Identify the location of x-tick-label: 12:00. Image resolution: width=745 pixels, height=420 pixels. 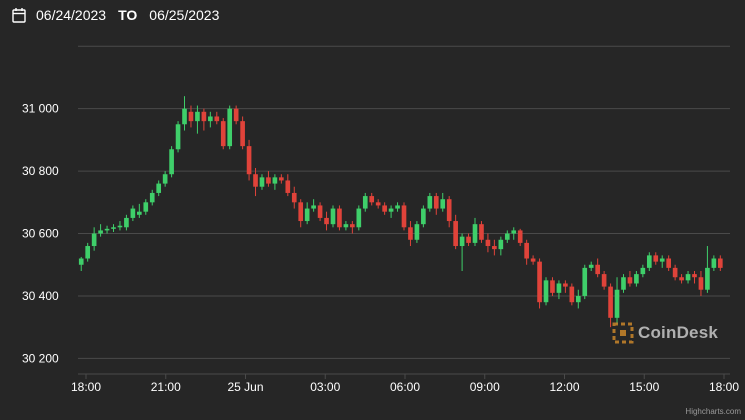
(564, 387).